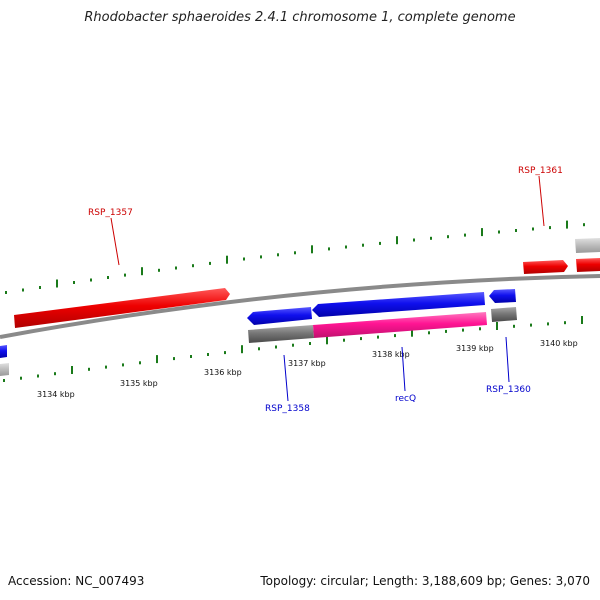 The height and width of the screenshot is (600, 600). I want to click on gene-label-recq: recQ, so click(405, 399).